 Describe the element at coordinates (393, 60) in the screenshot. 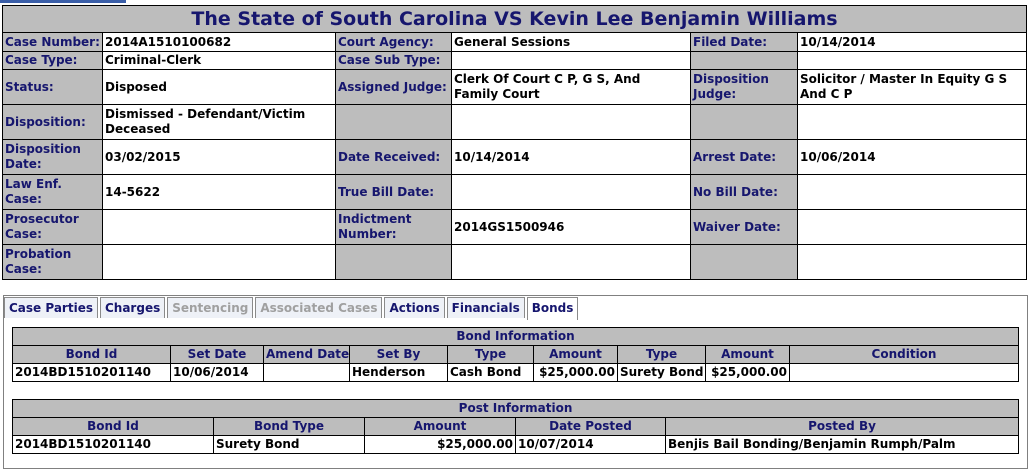

I see `case-sub-type-label: Case Sub Type:` at that location.